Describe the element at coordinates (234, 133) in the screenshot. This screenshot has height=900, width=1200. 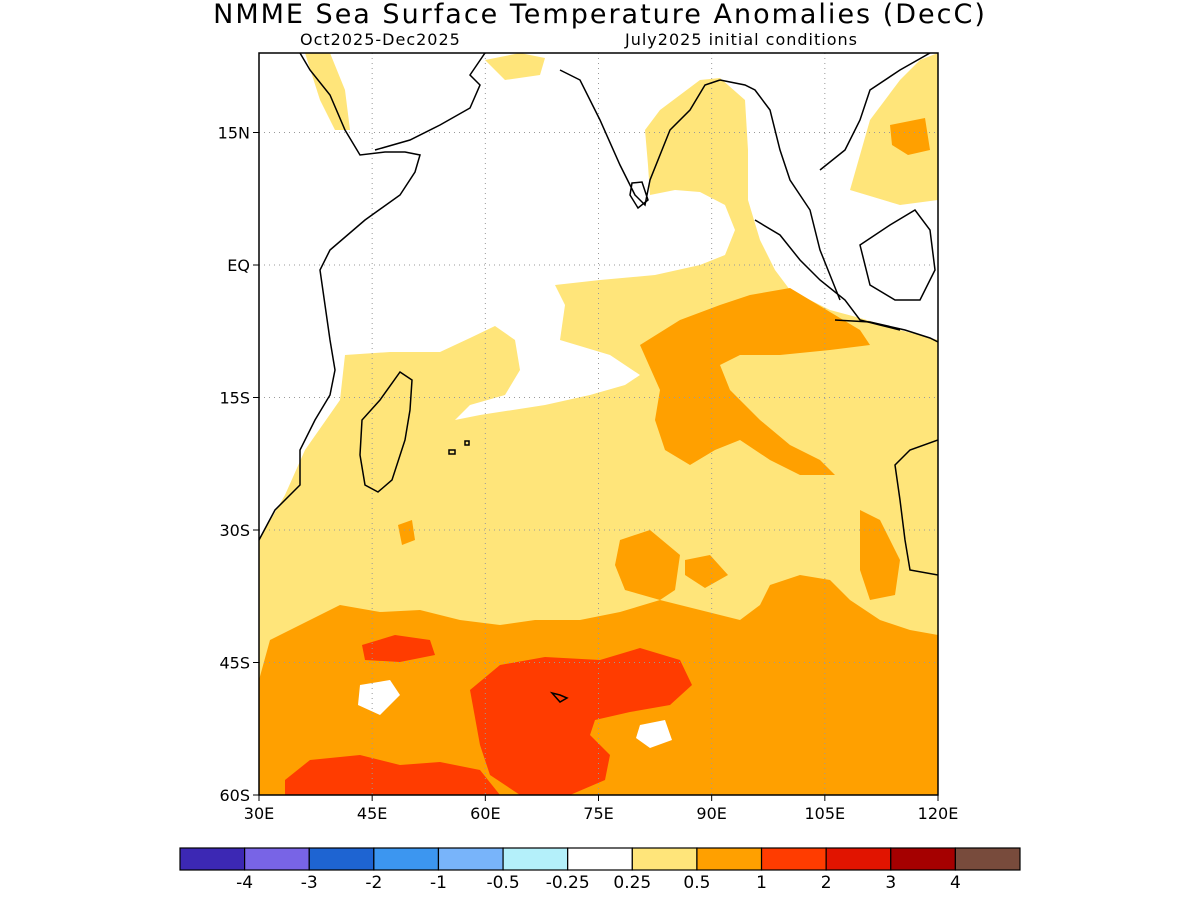
I see `lat-tick-label: 15N` at that location.